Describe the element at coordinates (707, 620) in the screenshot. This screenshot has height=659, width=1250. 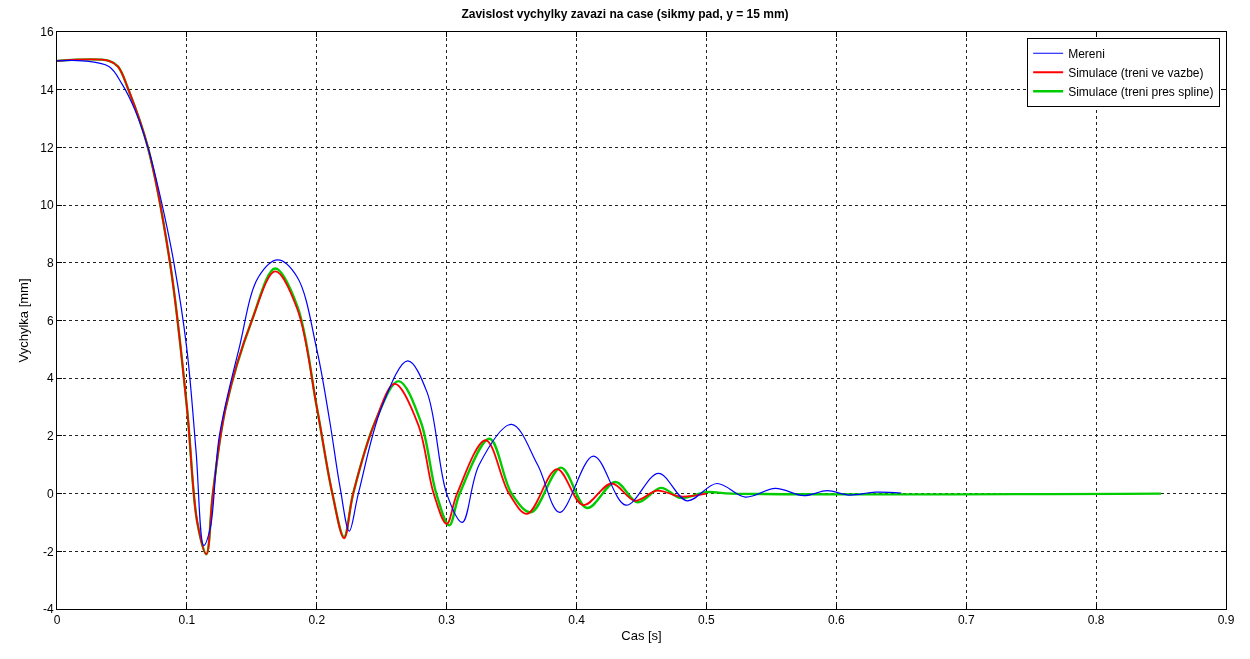
I see `x-tick-label: 0.5` at that location.